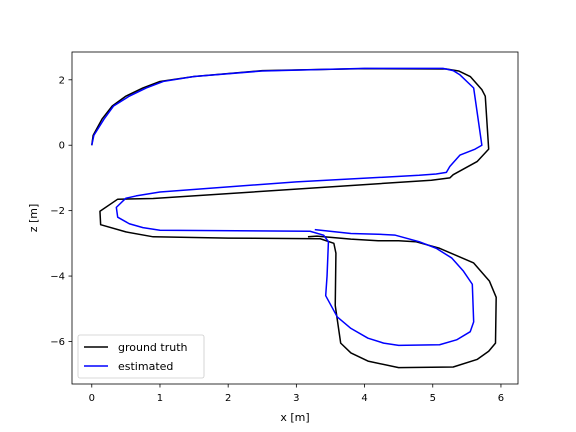 Image resolution: width=576 pixels, height=432 pixels. Describe the element at coordinates (433, 398) in the screenshot. I see `x-tick-label: 5` at that location.